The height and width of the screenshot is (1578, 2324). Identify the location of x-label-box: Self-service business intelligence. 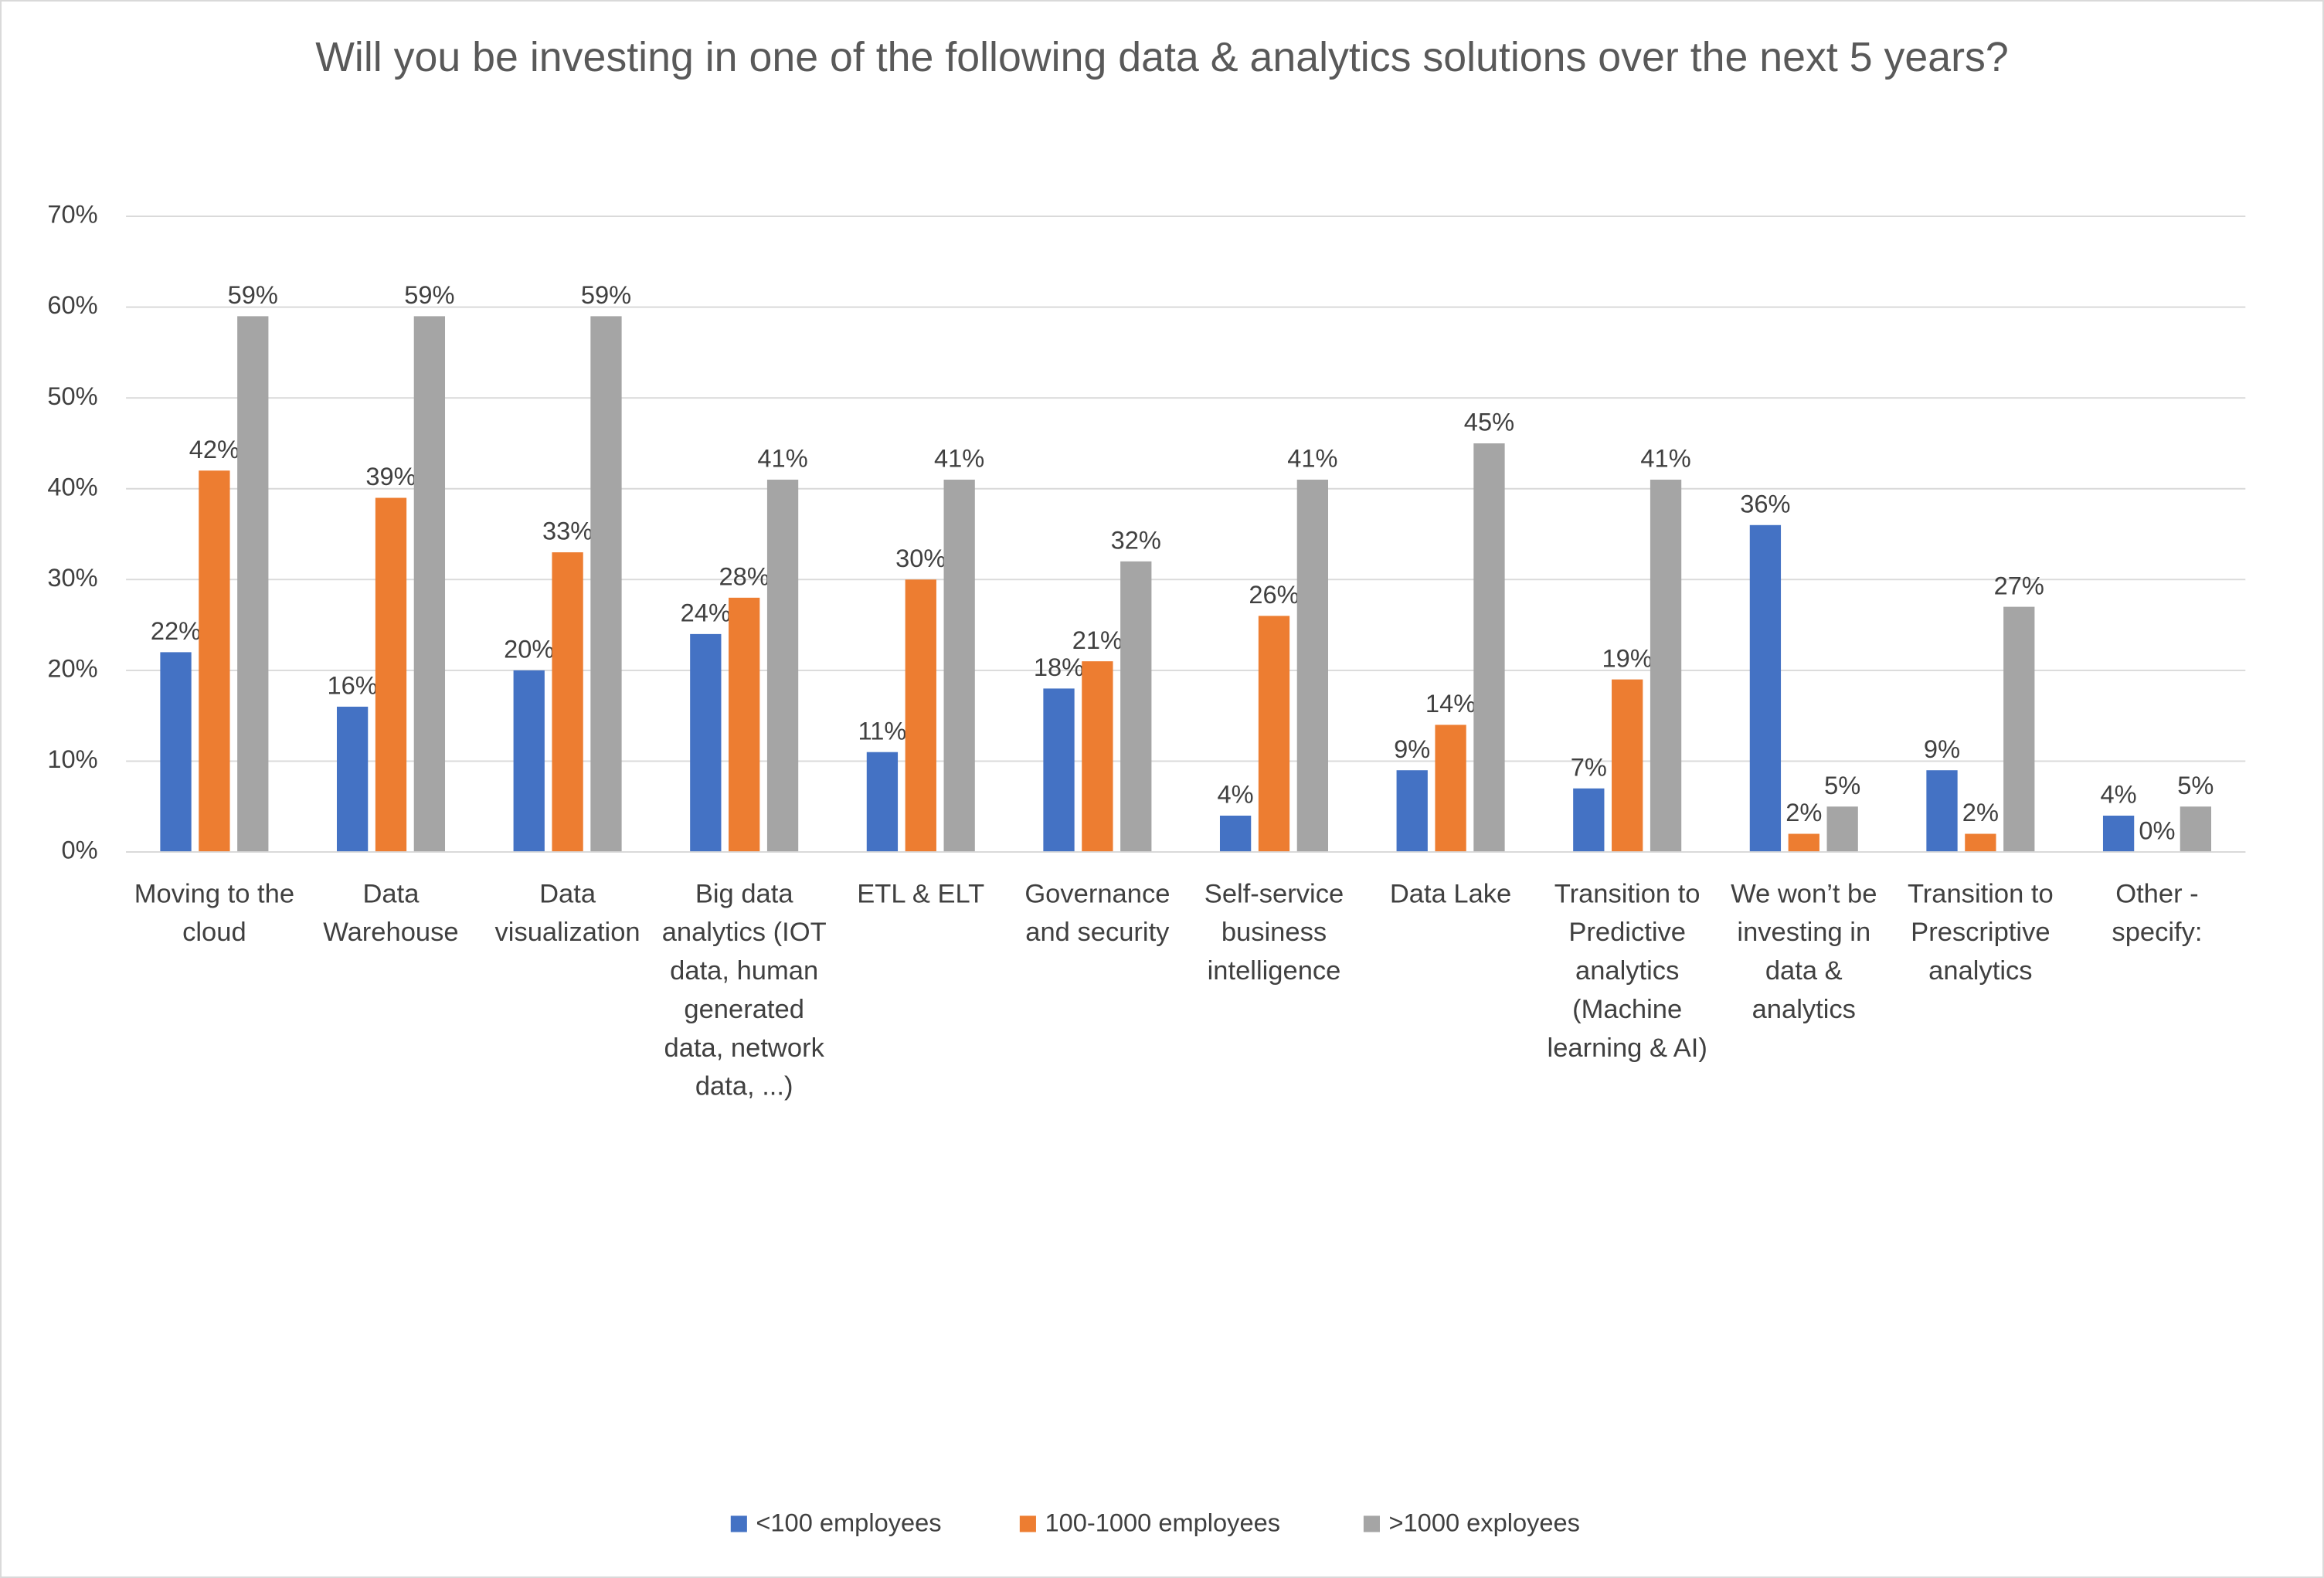
(1274, 932).